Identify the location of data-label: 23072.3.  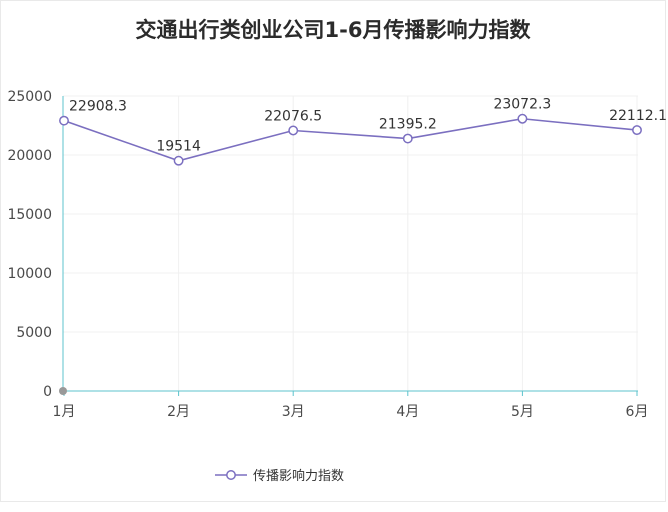
(522, 105).